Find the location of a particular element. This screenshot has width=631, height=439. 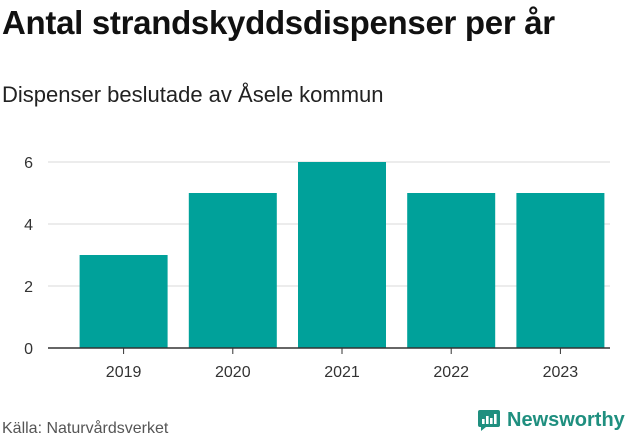

chart-subtitle: Dispenser beslutade av Åsele kommun is located at coordinates (193, 94).